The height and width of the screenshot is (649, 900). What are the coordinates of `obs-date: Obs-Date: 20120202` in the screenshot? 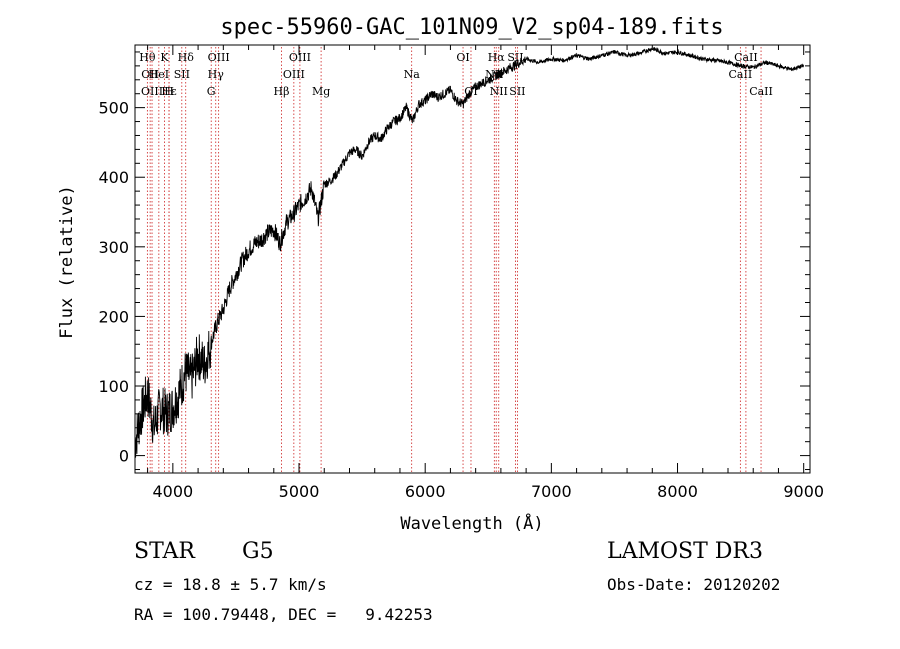 It's located at (694, 584).